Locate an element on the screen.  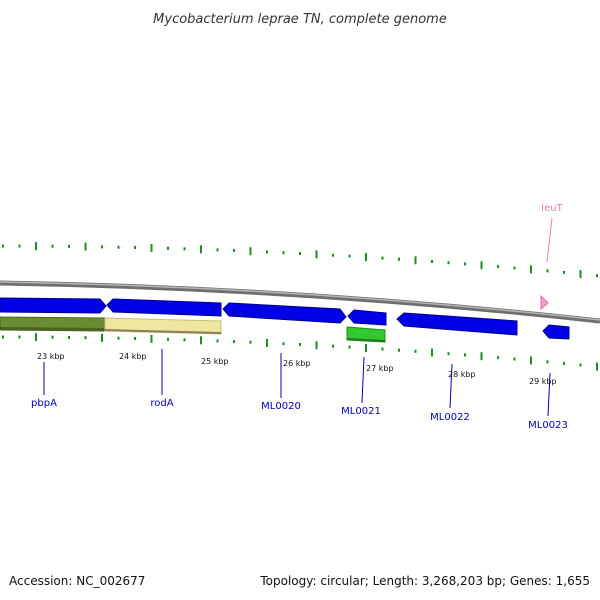
scale-label: 24 kbp is located at coordinates (133, 356).